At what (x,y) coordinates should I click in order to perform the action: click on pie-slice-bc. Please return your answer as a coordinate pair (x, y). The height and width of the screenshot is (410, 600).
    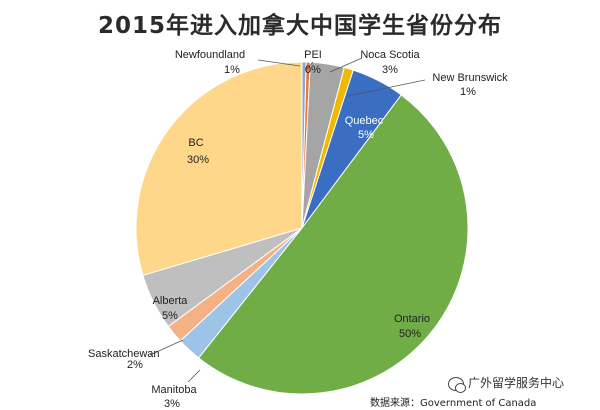
    Looking at the image, I should click on (219, 168).